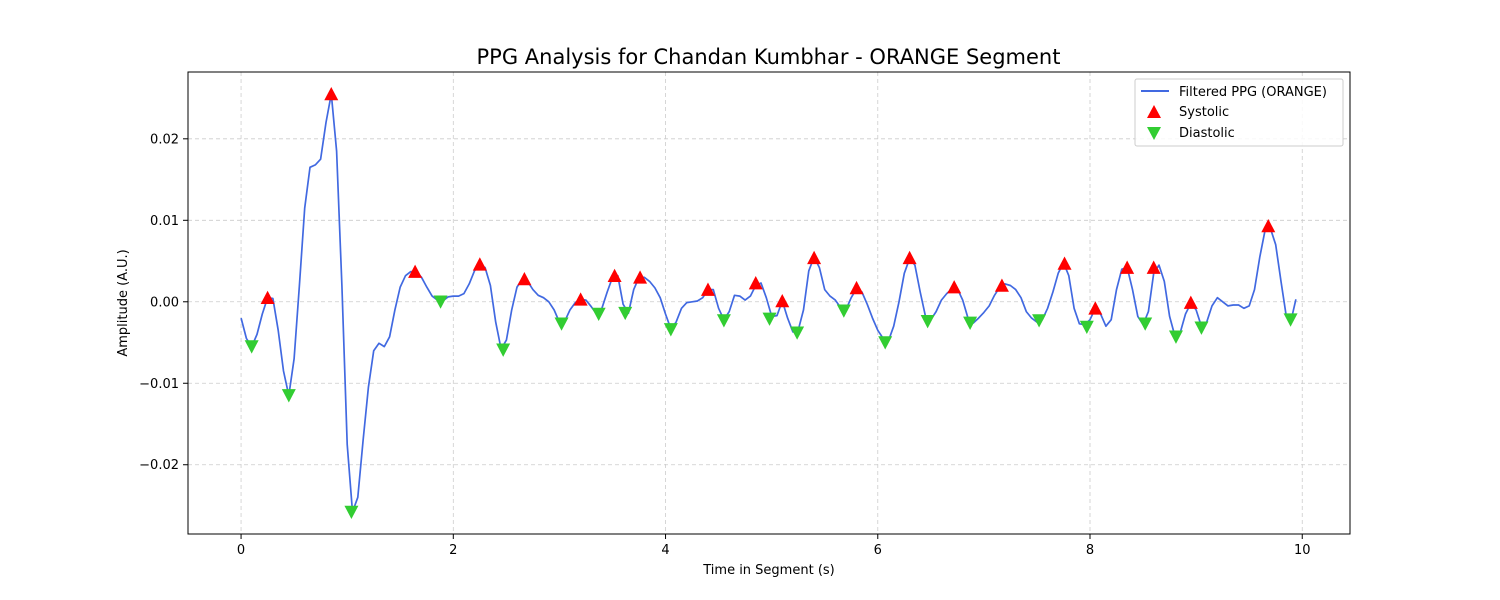 This screenshot has width=1500, height=600. What do you see at coordinates (878, 550) in the screenshot?
I see `x-tick-label: 6` at bounding box center [878, 550].